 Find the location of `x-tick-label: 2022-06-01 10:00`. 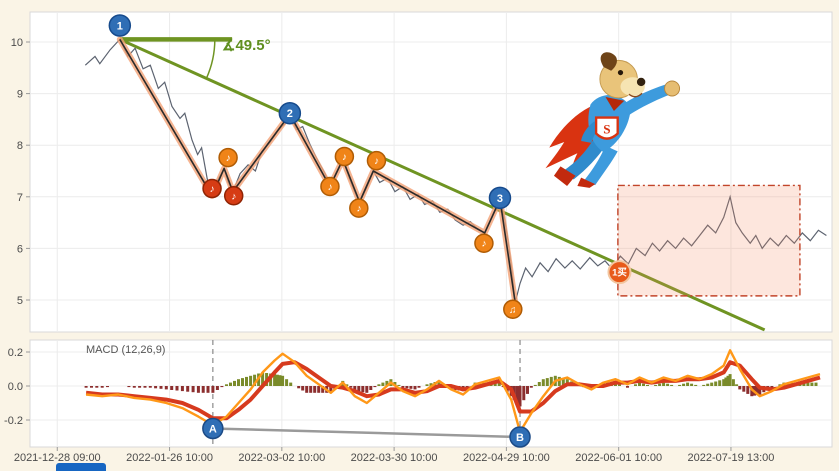

x-tick-label: 2022-06-01 10:00 is located at coordinates (618, 458).